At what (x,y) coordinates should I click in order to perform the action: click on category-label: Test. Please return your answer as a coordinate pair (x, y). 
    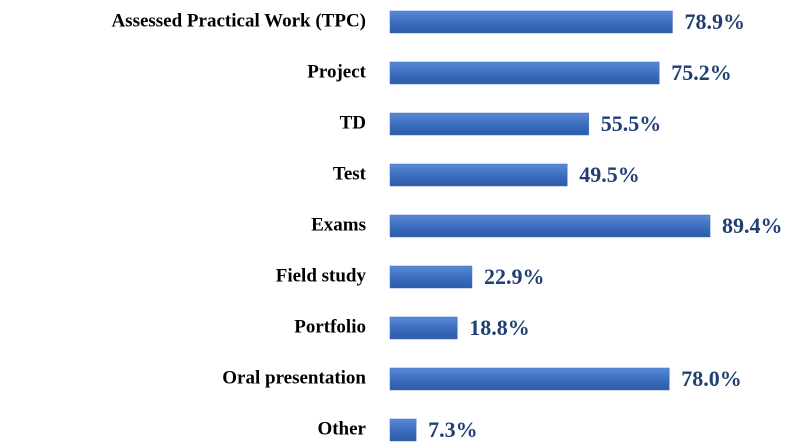
    Looking at the image, I should click on (350, 173).